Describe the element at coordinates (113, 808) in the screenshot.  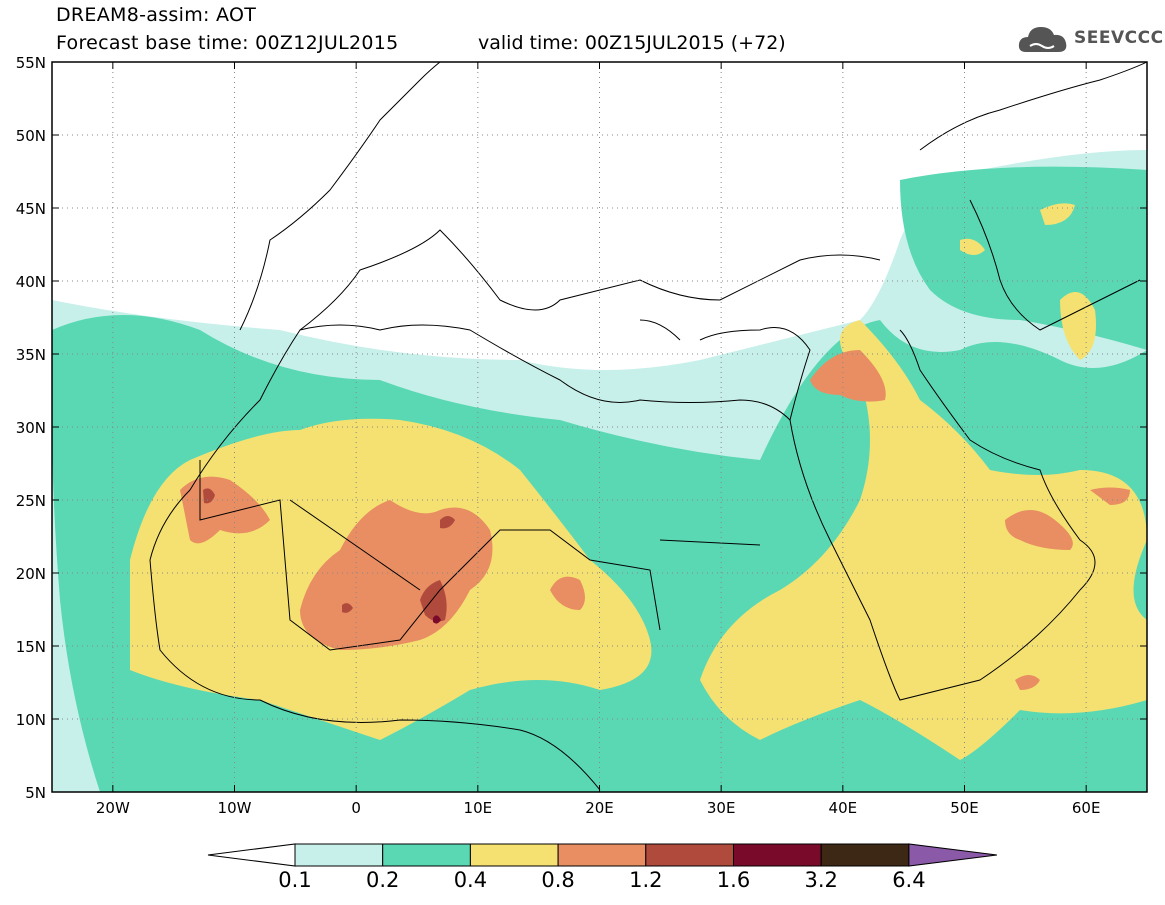
I see `lon-label: 20W` at that location.